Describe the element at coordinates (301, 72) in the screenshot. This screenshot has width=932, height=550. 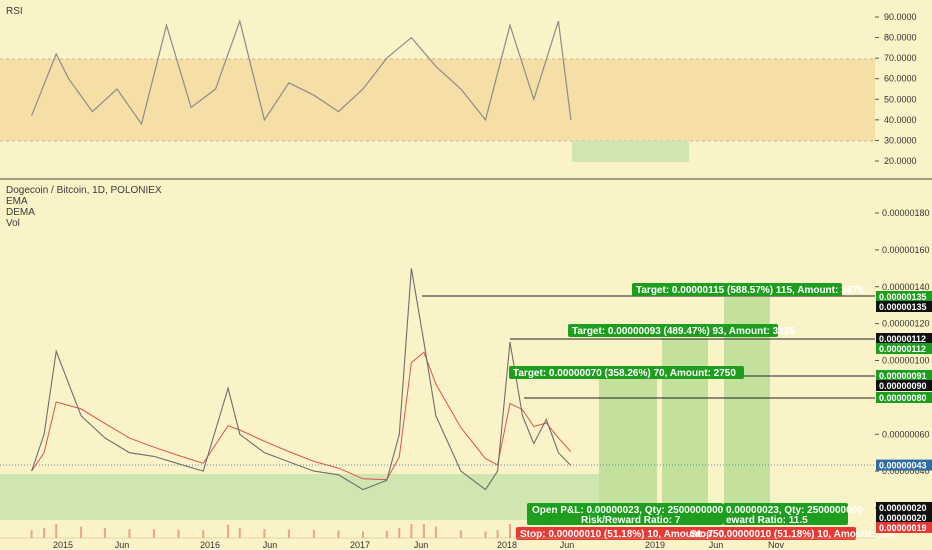
I see `rsi-series-line` at that location.